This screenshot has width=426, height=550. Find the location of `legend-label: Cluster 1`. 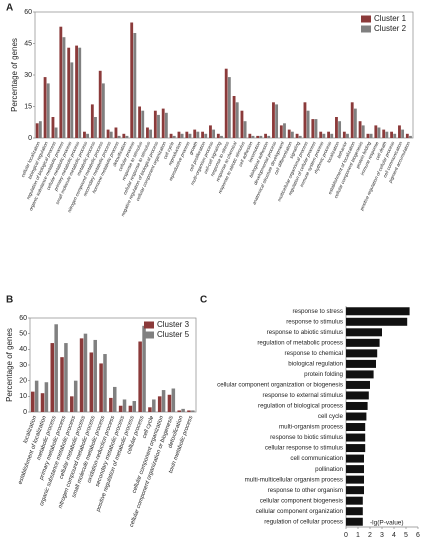

legend-label: Cluster 1 is located at coordinates (390, 18).